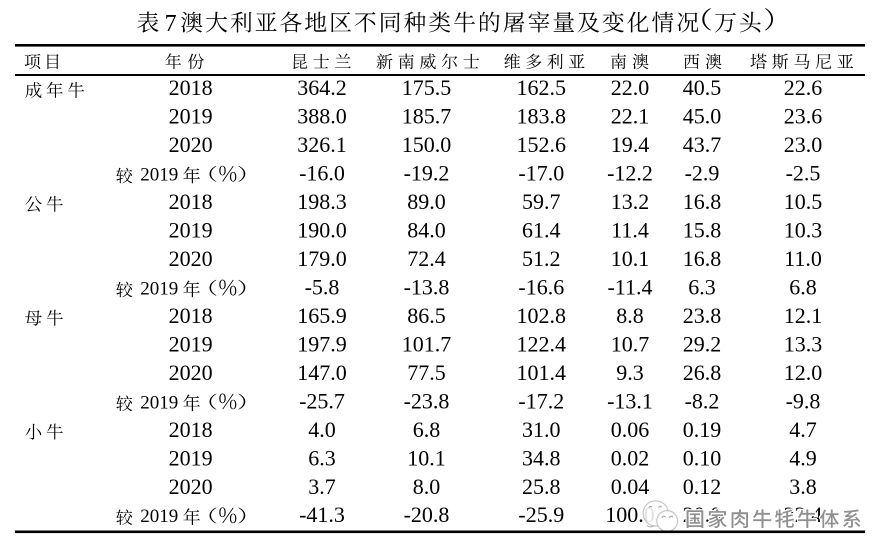  I want to click on svg-text: -5.8, so click(322, 287).